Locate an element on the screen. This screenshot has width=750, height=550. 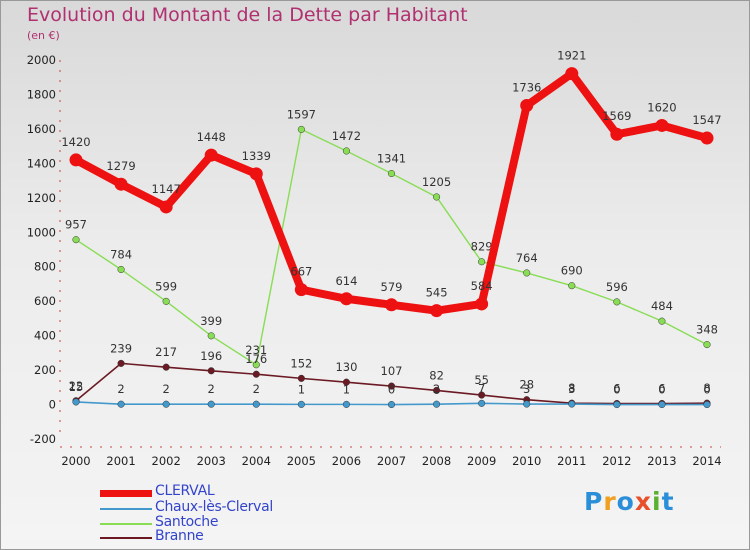
legend-label-santoche: Santoche is located at coordinates (187, 522).